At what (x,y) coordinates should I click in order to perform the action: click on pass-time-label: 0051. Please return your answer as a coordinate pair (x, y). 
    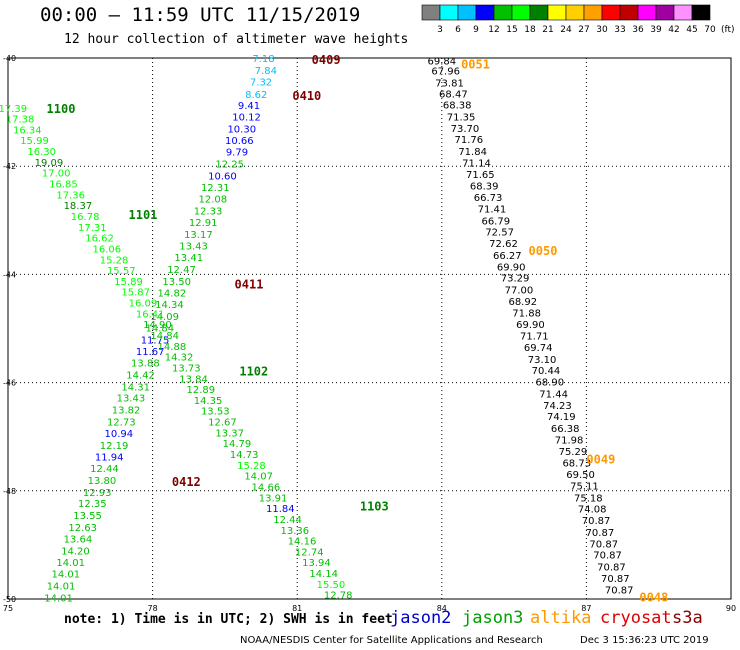
    Looking at the image, I should click on (475, 64).